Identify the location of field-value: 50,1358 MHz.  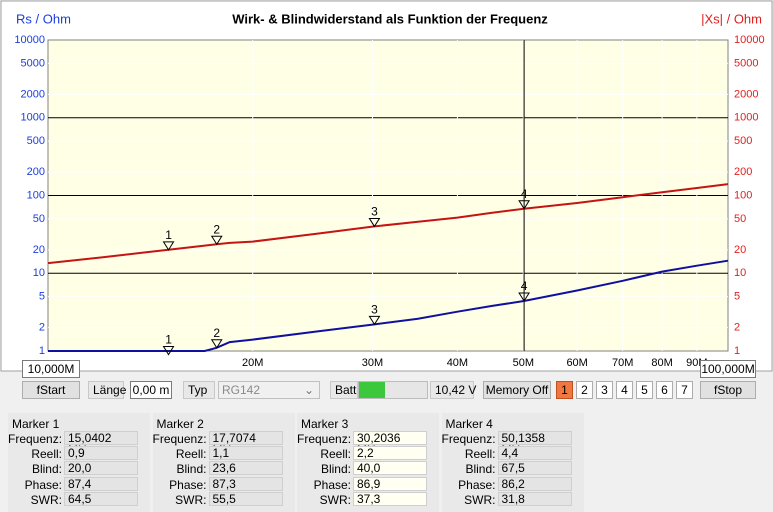
(534, 443).